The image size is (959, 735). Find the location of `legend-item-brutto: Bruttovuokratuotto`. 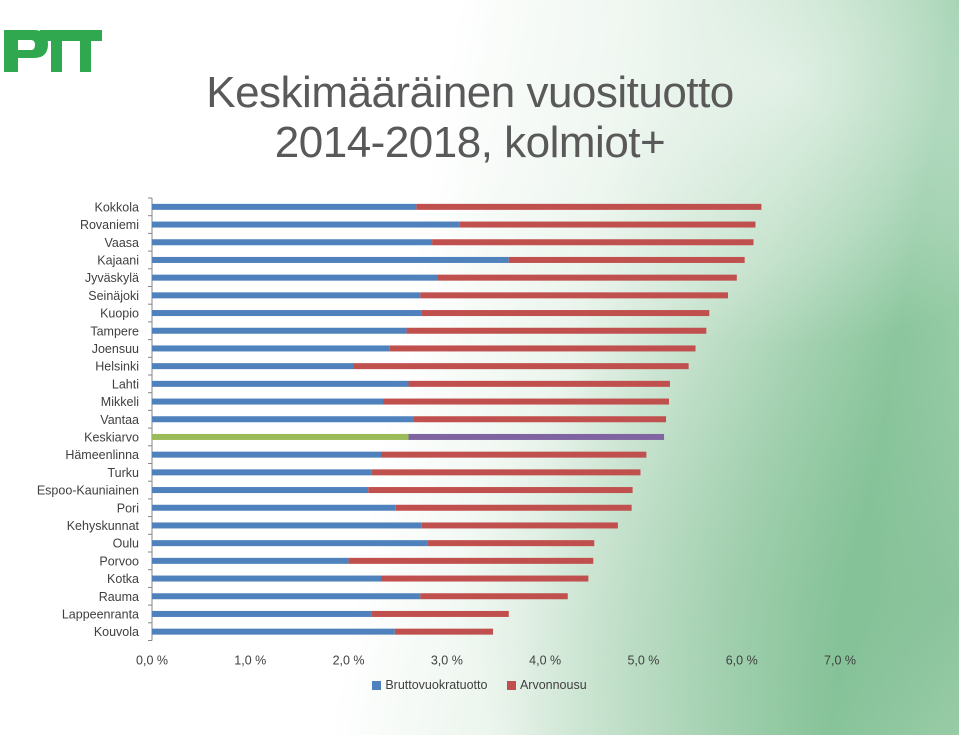

legend-item-brutto: Bruttovuokratuotto is located at coordinates (429, 685).